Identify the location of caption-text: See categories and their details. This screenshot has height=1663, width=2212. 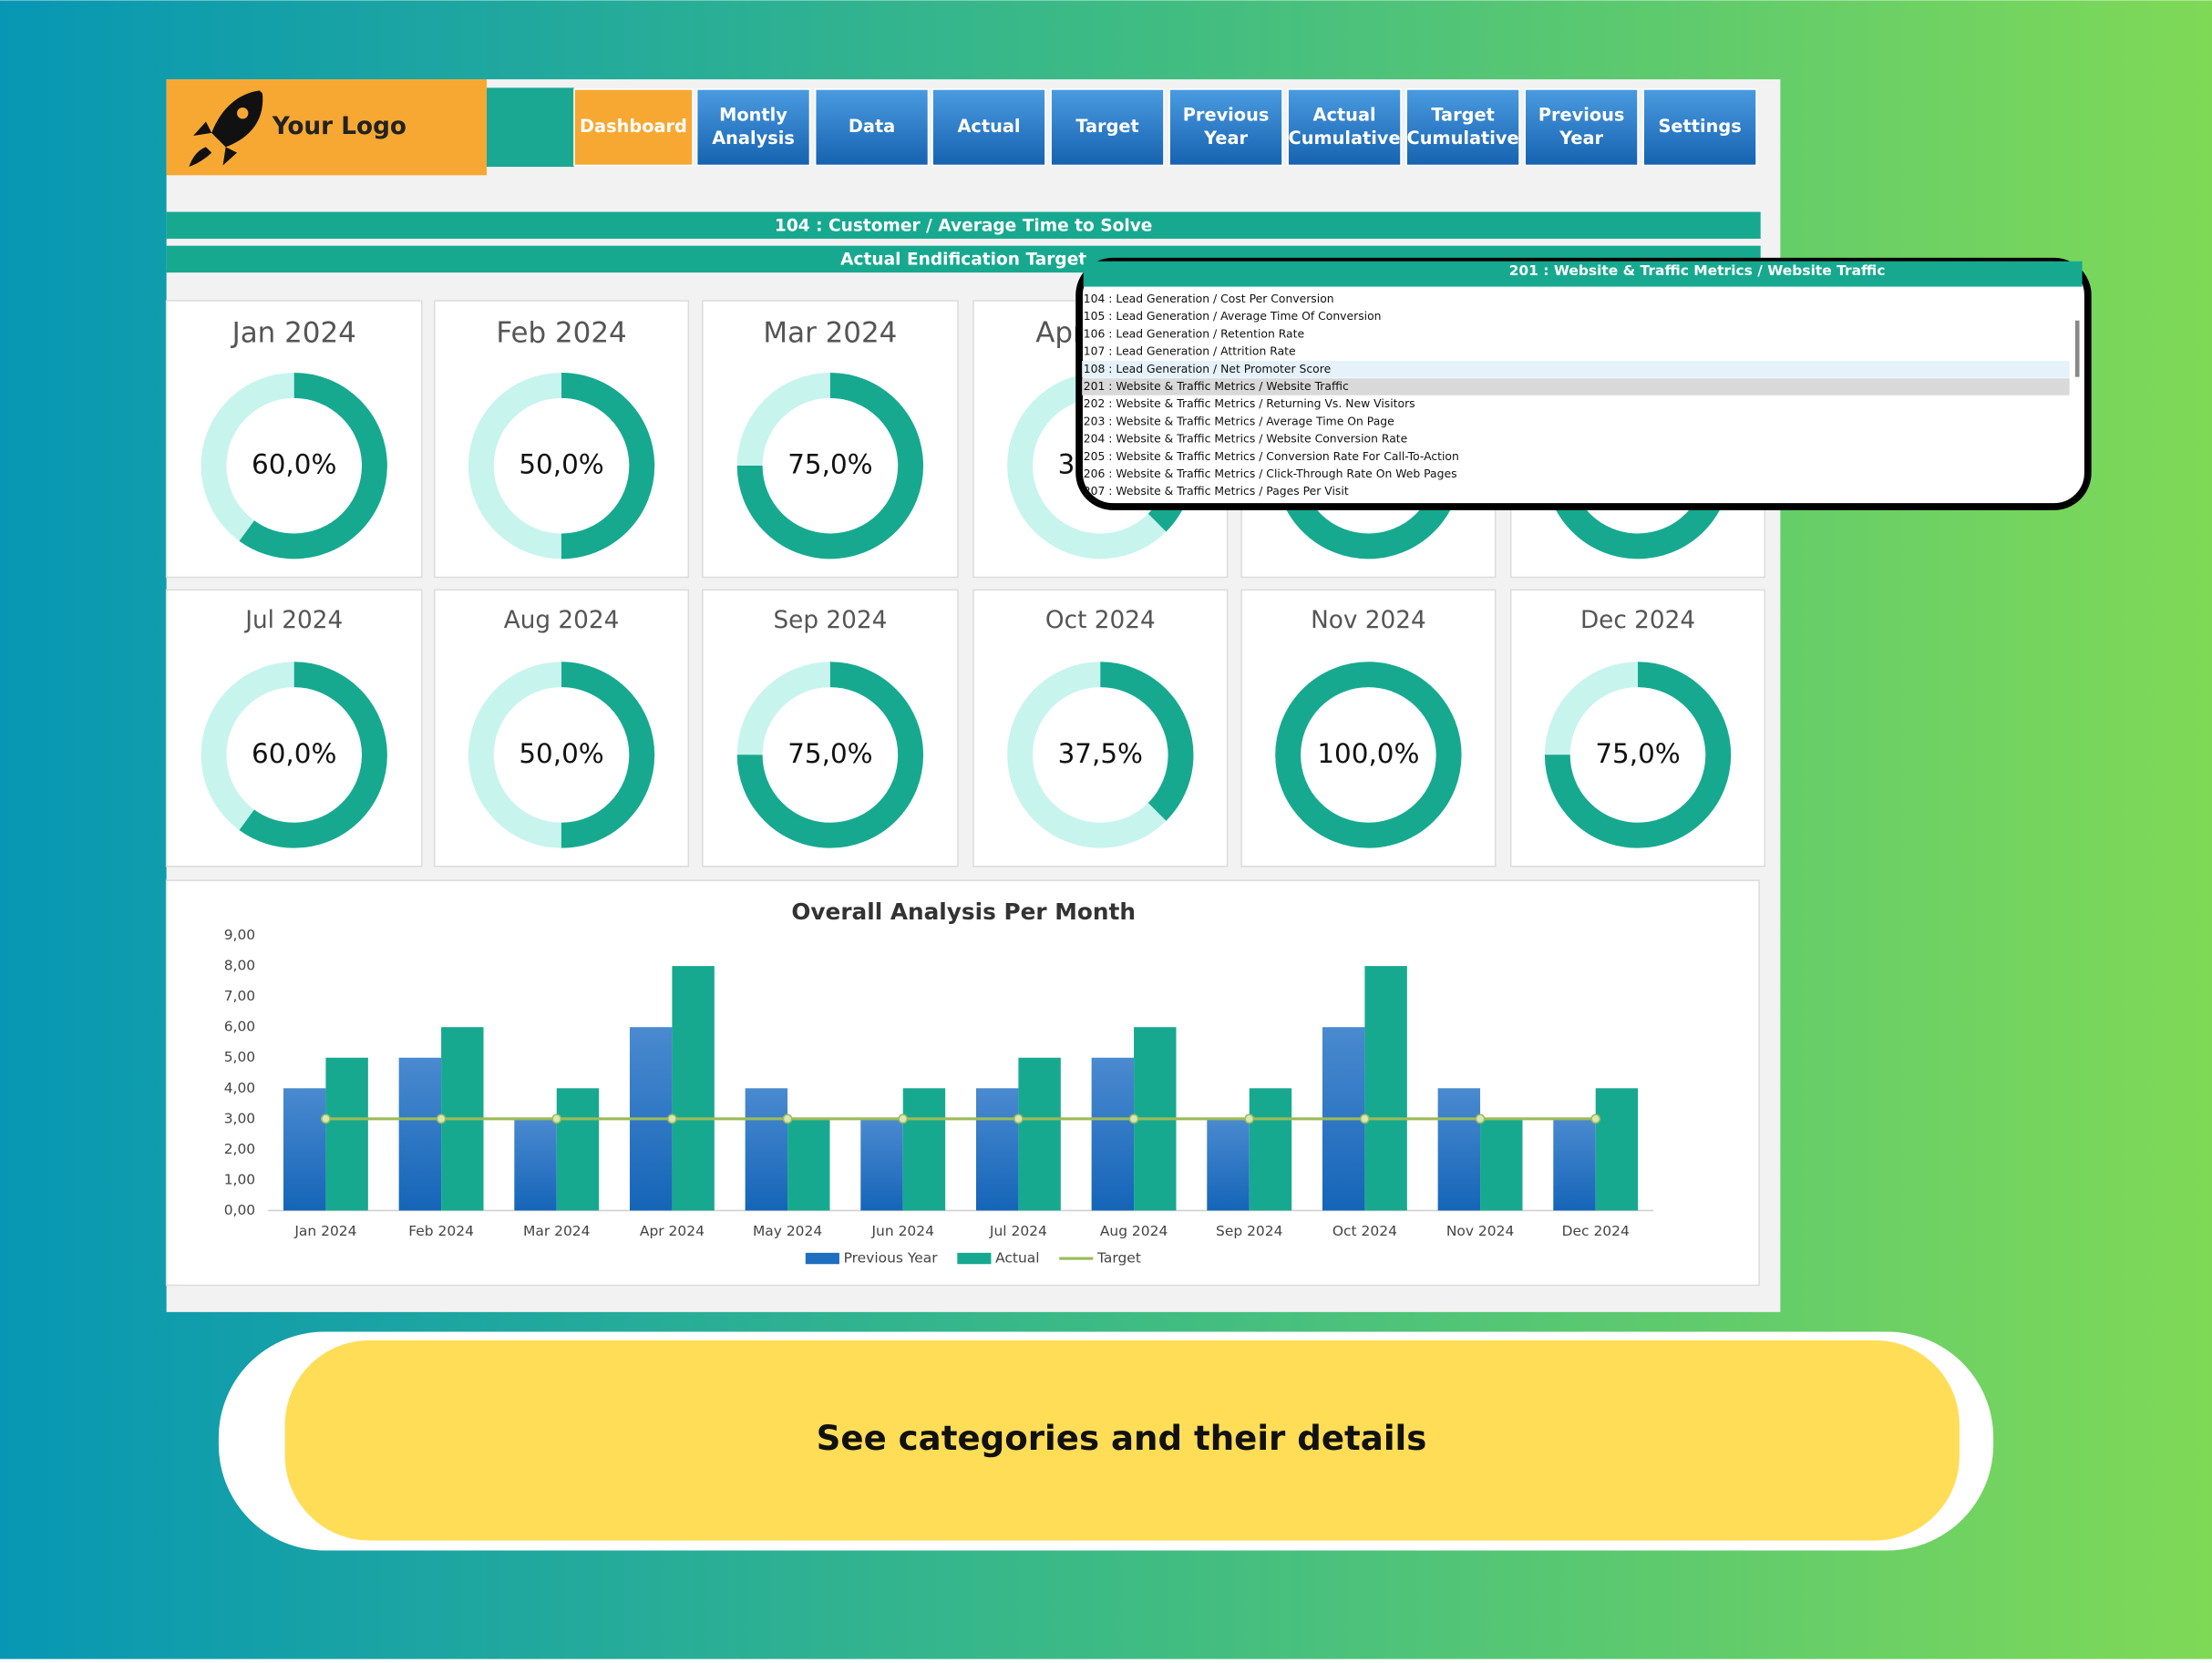
(1122, 1439).